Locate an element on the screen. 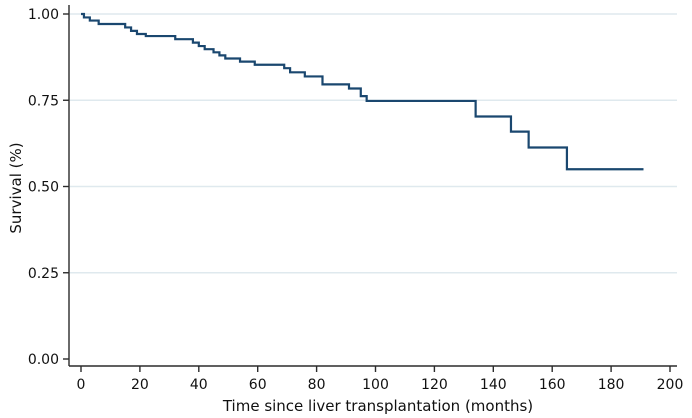  x-tick-label: 200 is located at coordinates (670, 385).